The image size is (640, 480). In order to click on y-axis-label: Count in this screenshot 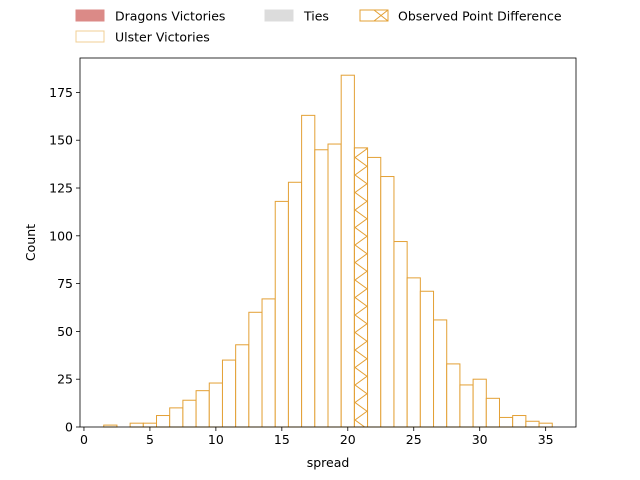, I will do `click(30, 242)`.